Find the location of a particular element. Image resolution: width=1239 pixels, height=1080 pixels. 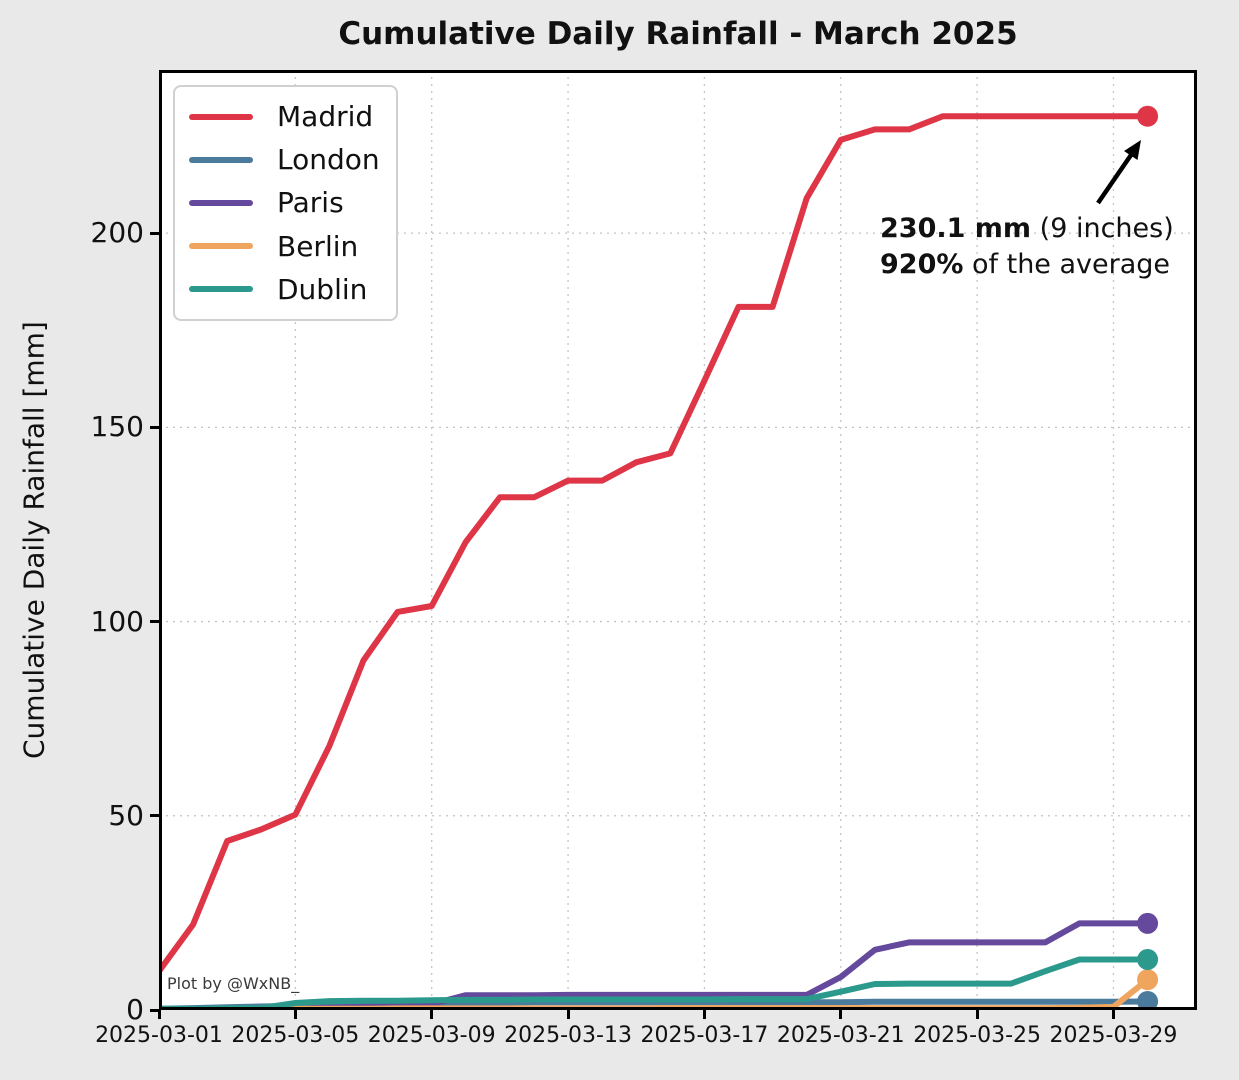

legend-swatch-dublin is located at coordinates (221, 289).